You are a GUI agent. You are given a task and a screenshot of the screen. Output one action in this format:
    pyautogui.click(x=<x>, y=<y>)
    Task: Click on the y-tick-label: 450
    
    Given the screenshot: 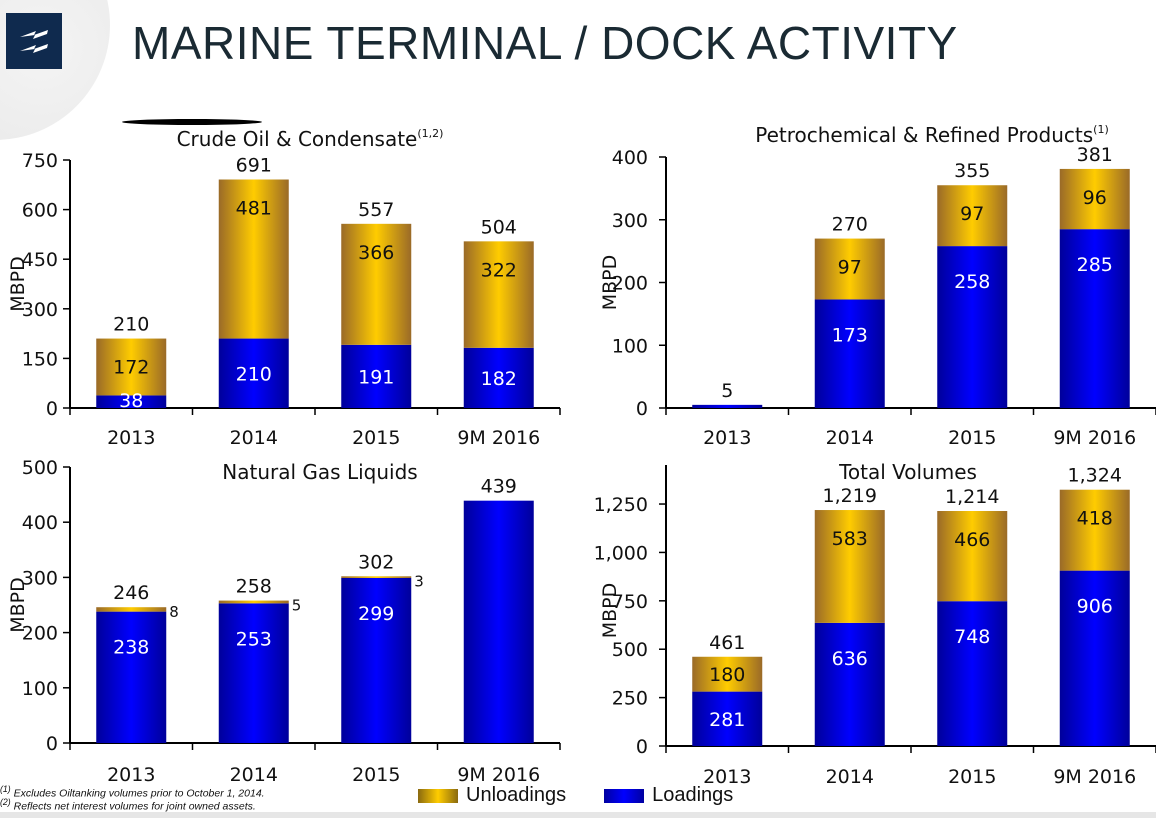 What is the action you would take?
    pyautogui.click(x=40, y=260)
    